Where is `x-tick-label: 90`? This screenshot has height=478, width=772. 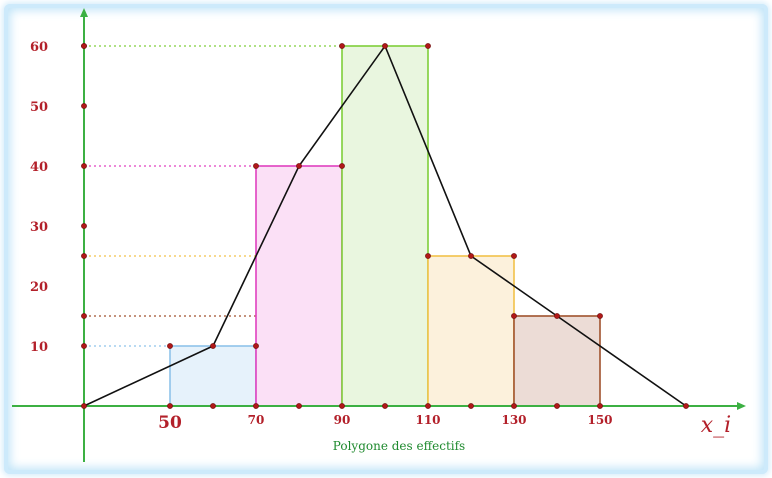
x-tick-label: 90 is located at coordinates (342, 420).